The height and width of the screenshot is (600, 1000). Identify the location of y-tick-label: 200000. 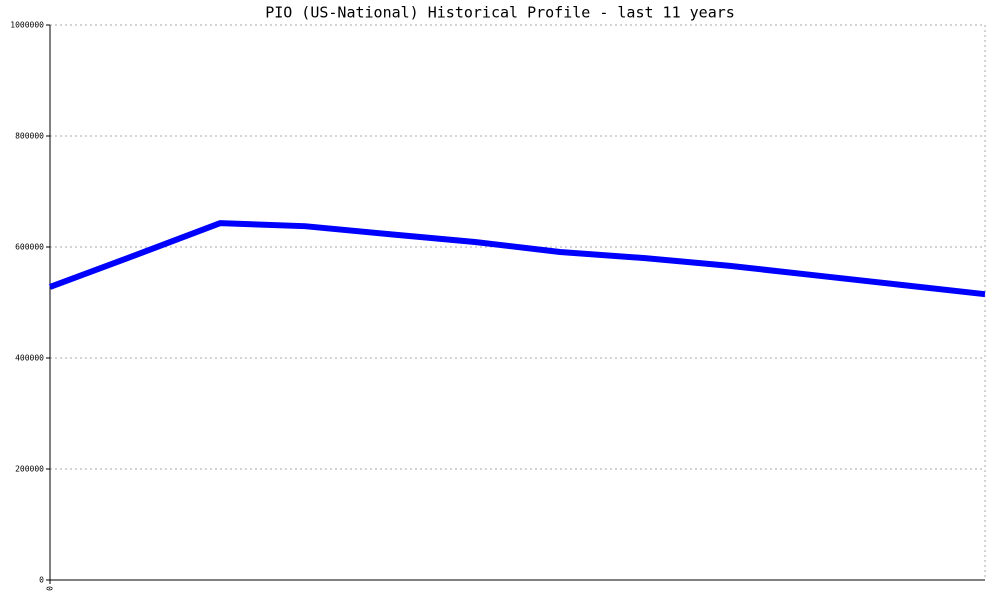
(29, 469).